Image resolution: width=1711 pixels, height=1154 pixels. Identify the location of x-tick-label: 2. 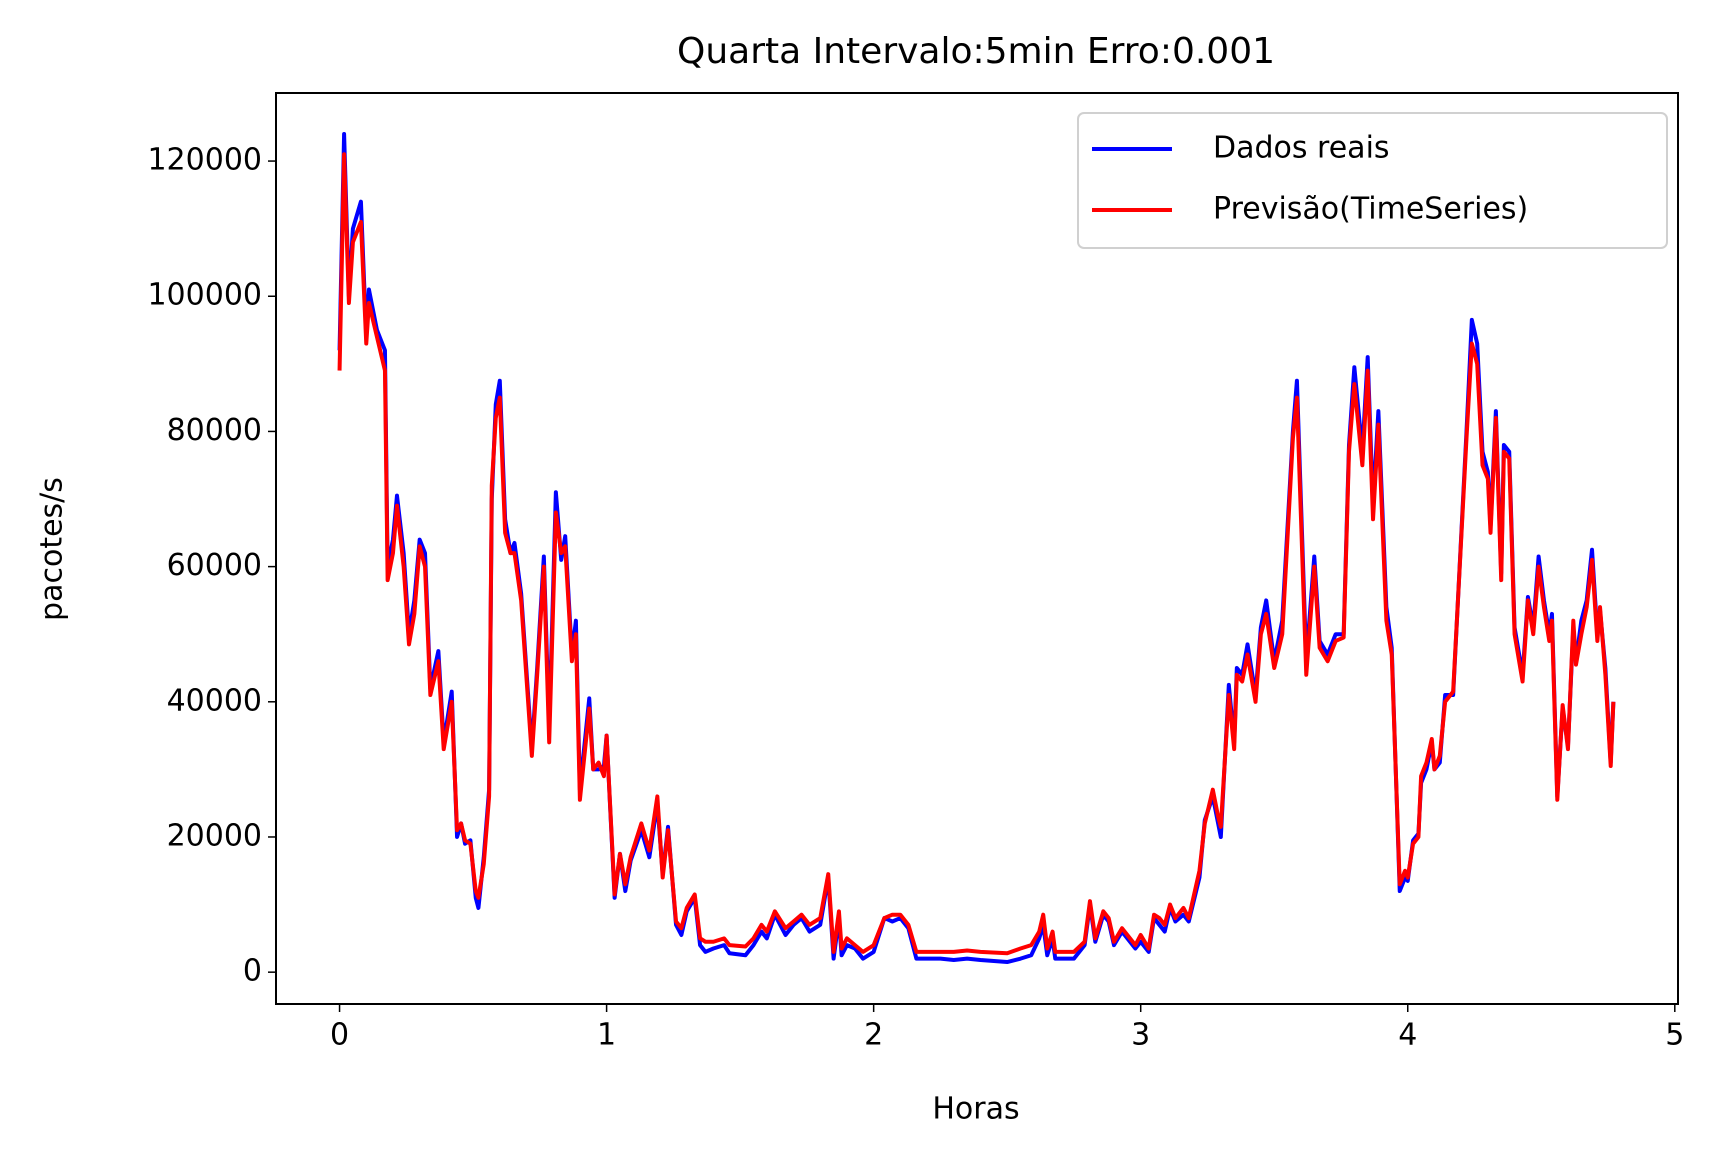
(873, 1035).